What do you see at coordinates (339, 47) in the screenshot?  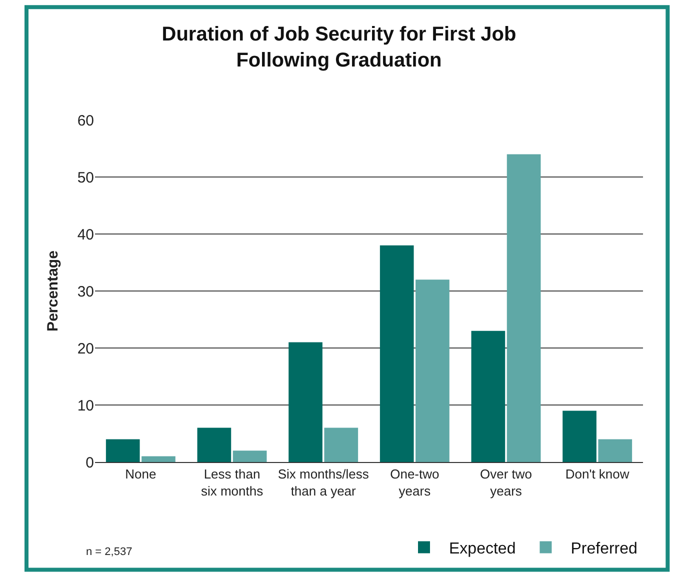 I see `chart-title: Duration of Job Security for First Job Following Graduation` at bounding box center [339, 47].